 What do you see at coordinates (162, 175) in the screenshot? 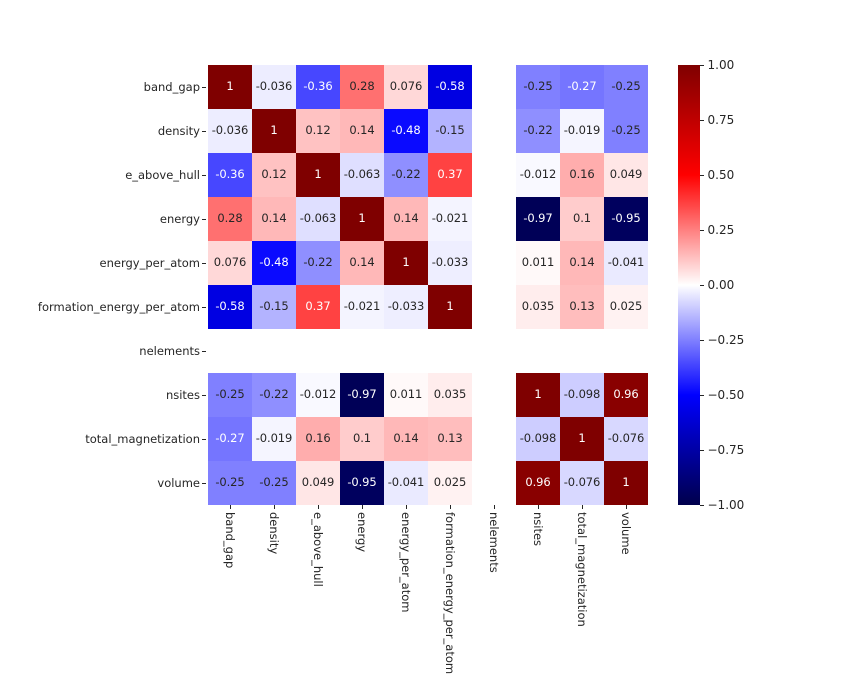
I see `y-tick-label-e-above-hull: e_above_hull` at bounding box center [162, 175].